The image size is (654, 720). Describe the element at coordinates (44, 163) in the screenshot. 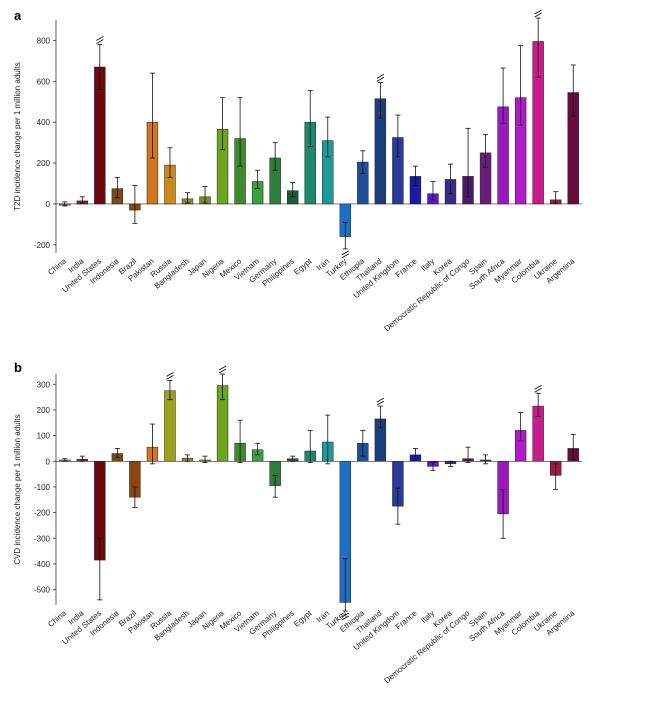

I see `panel-a-y-tick-label: 200` at that location.